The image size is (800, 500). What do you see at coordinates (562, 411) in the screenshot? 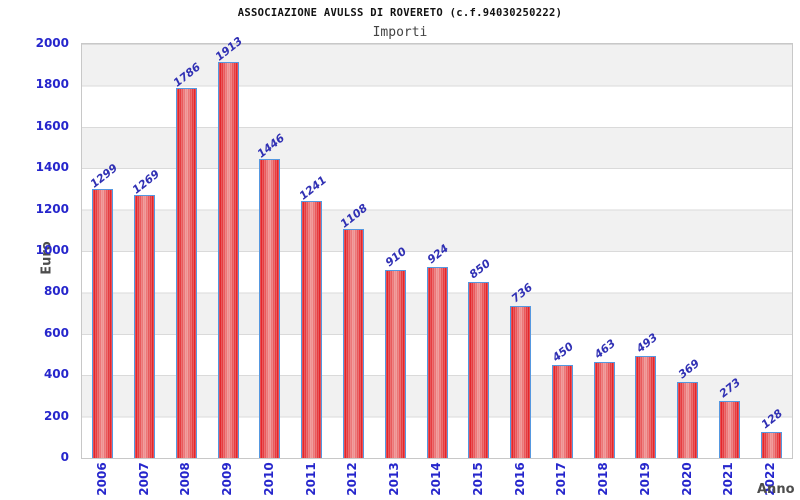
I see `bar-2017` at bounding box center [562, 411].